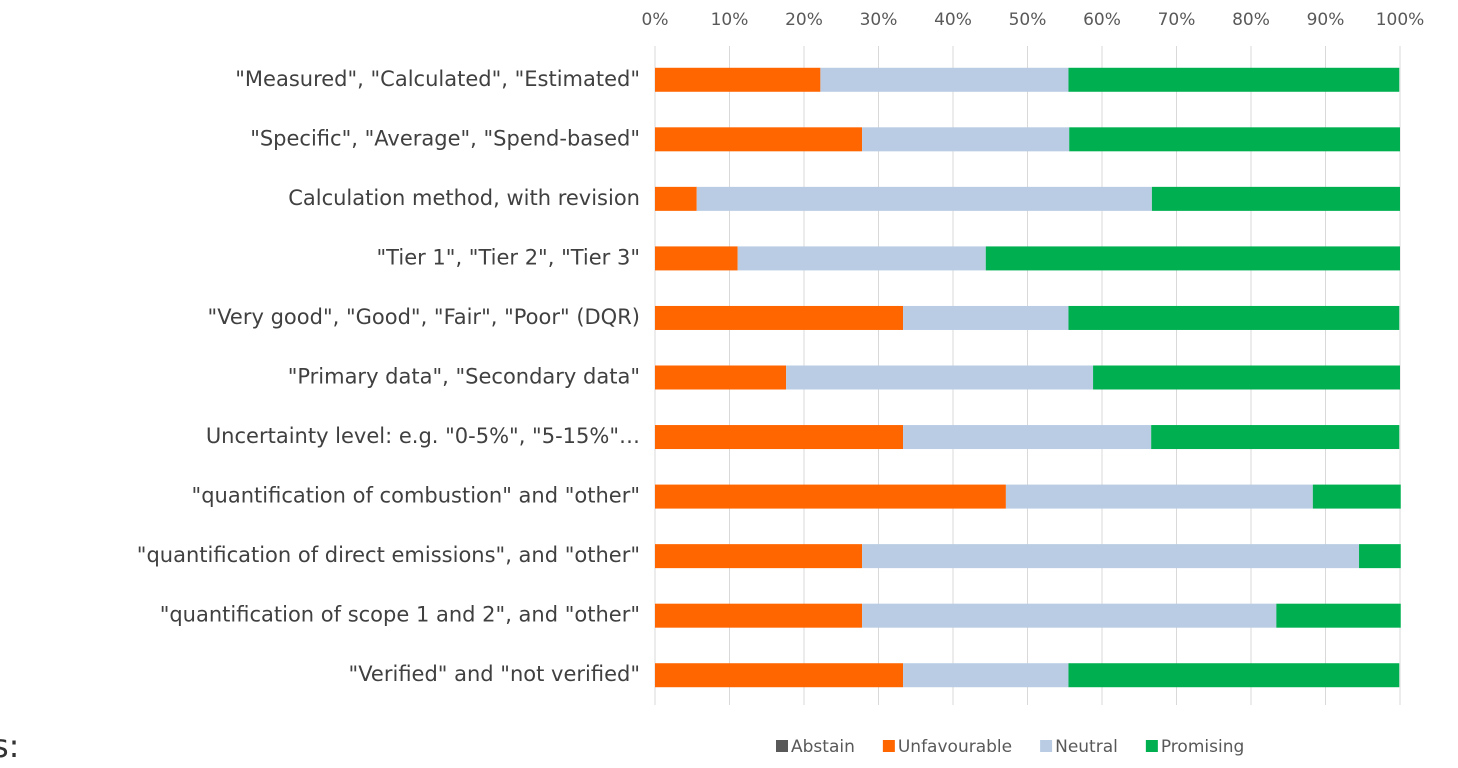 The image size is (1458, 768). What do you see at coordinates (804, 20) in the screenshot?
I see `x-tick-label: 20%` at bounding box center [804, 20].